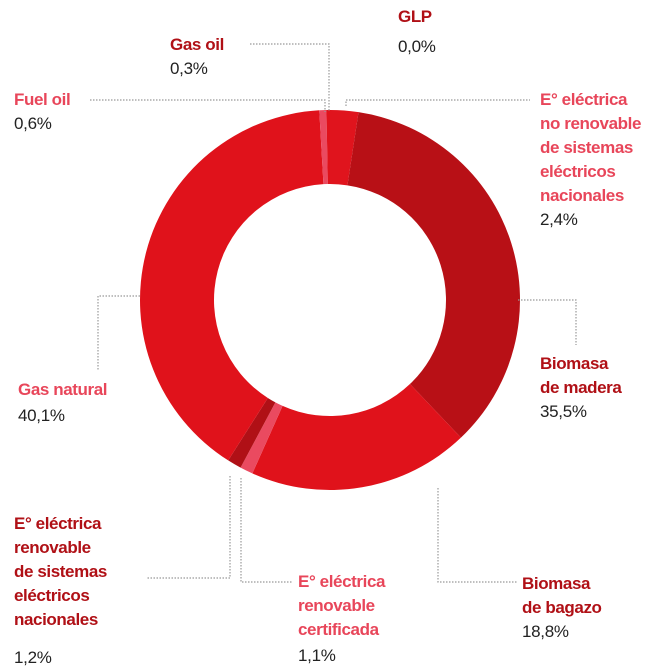  What do you see at coordinates (562, 595) in the screenshot?
I see `slice-label: Biomasa de bagazo` at bounding box center [562, 595].